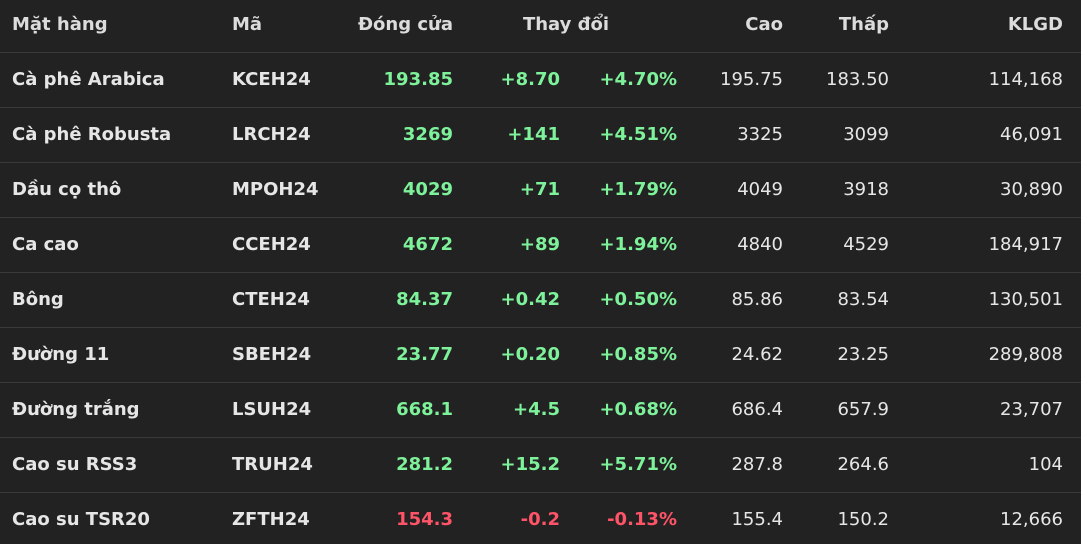 The image size is (1081, 544). What do you see at coordinates (45, 244) in the screenshot?
I see `commodity-name: Ca cao` at bounding box center [45, 244].